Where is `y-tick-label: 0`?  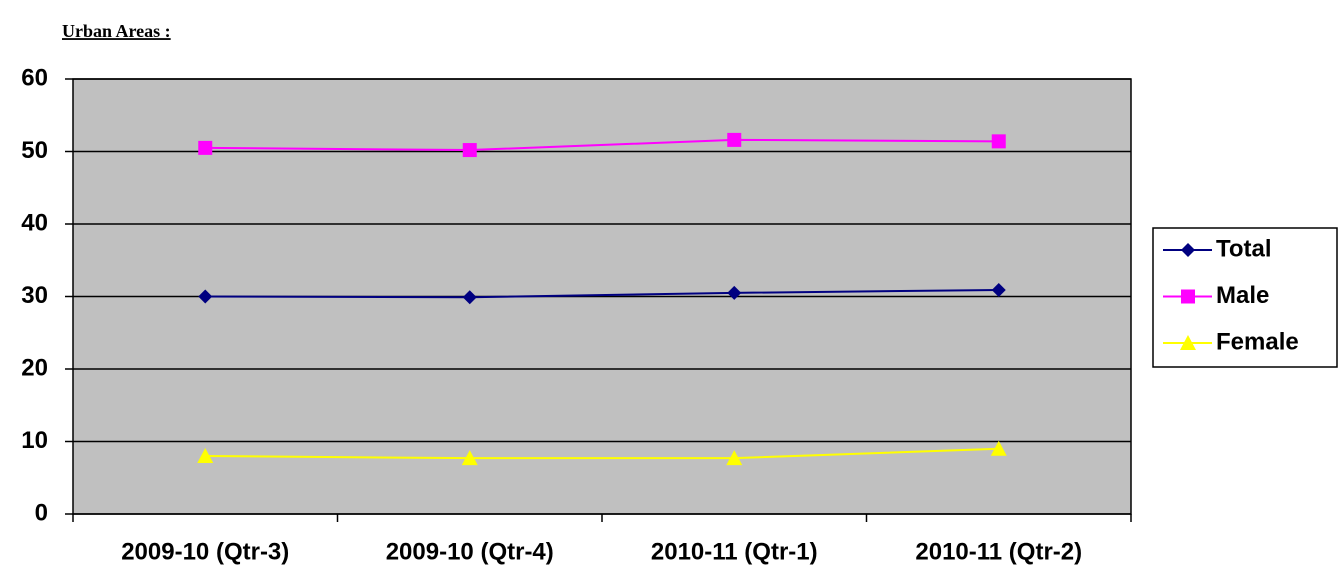
y-tick-label: 0 is located at coordinates (41, 512).